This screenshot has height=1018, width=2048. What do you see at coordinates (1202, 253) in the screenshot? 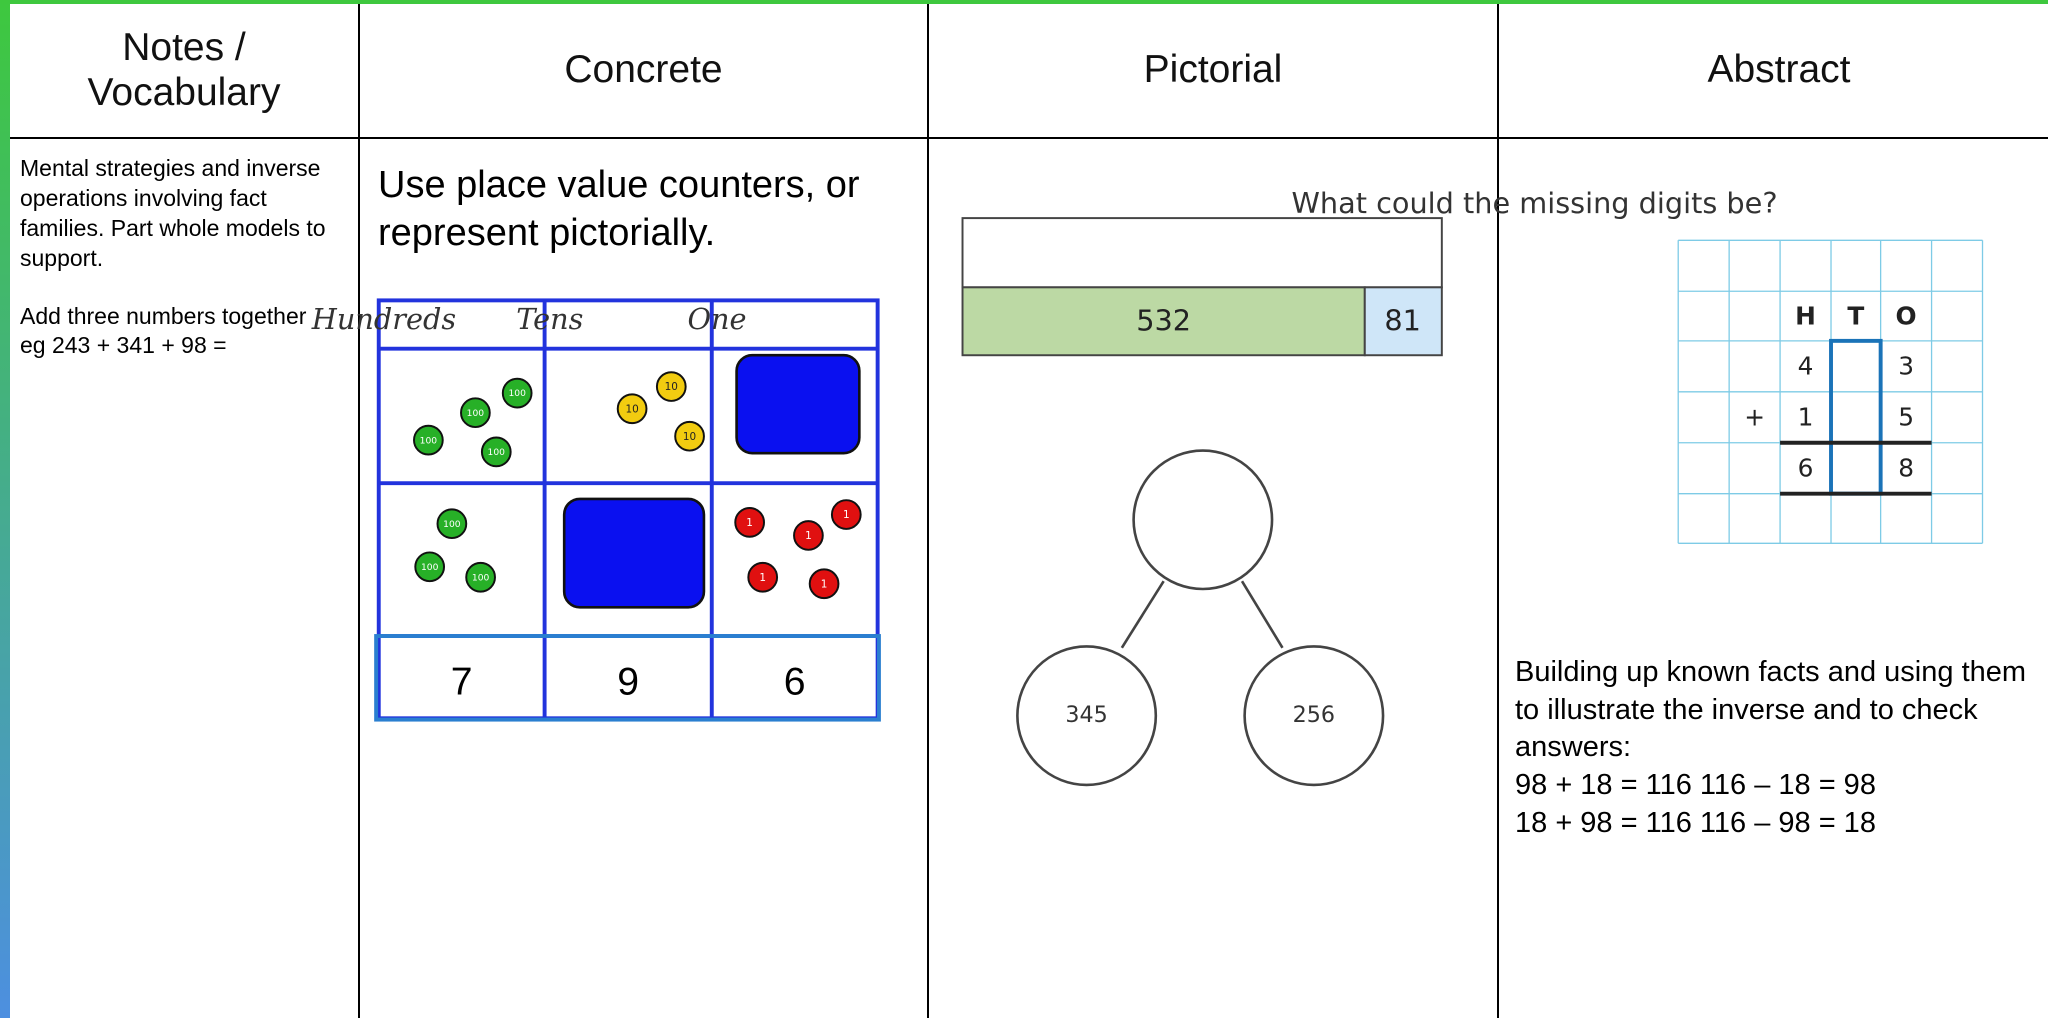
I see `bar-whole` at bounding box center [1202, 253].